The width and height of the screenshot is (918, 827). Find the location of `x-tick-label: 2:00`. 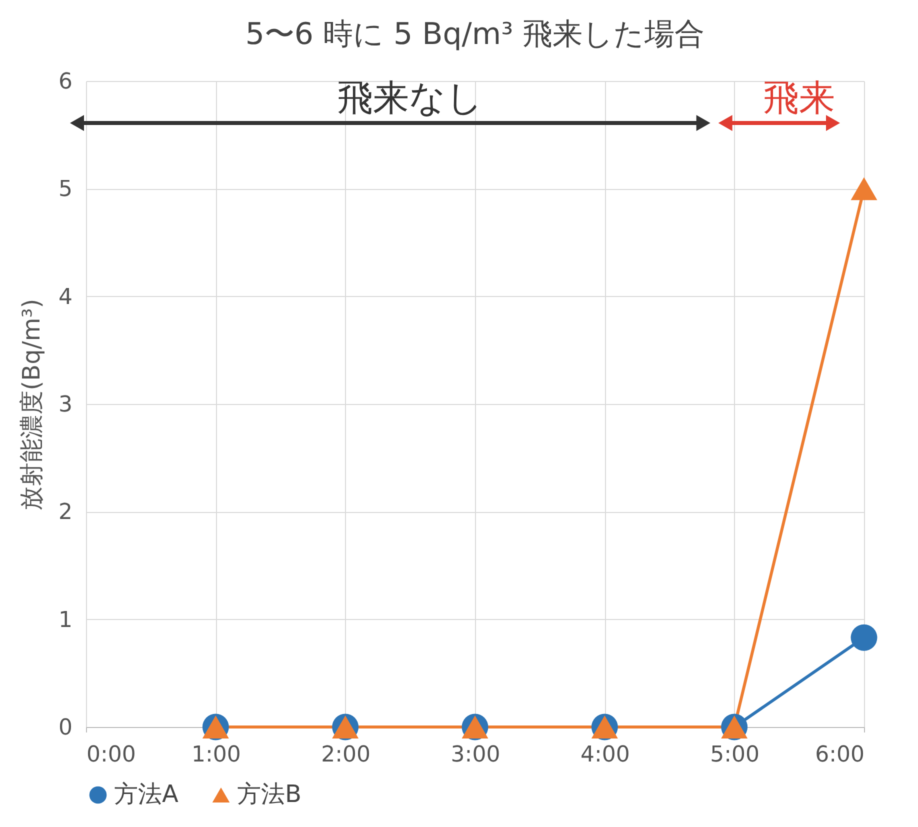

x-tick-label: 2:00 is located at coordinates (346, 755).